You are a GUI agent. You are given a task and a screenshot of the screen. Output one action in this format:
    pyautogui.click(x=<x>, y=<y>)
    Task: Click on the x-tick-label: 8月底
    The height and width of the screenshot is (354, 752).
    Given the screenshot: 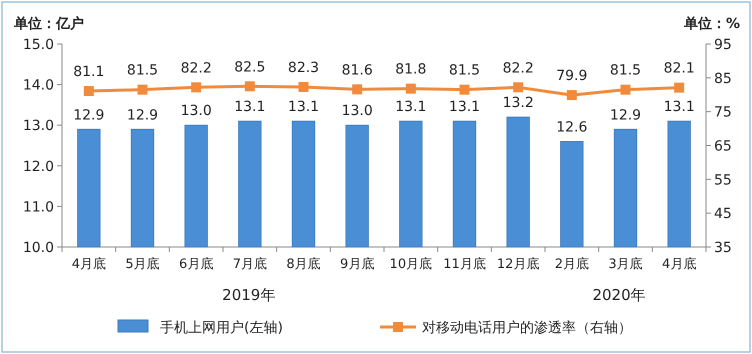 What is the action you would take?
    pyautogui.click(x=303, y=264)
    